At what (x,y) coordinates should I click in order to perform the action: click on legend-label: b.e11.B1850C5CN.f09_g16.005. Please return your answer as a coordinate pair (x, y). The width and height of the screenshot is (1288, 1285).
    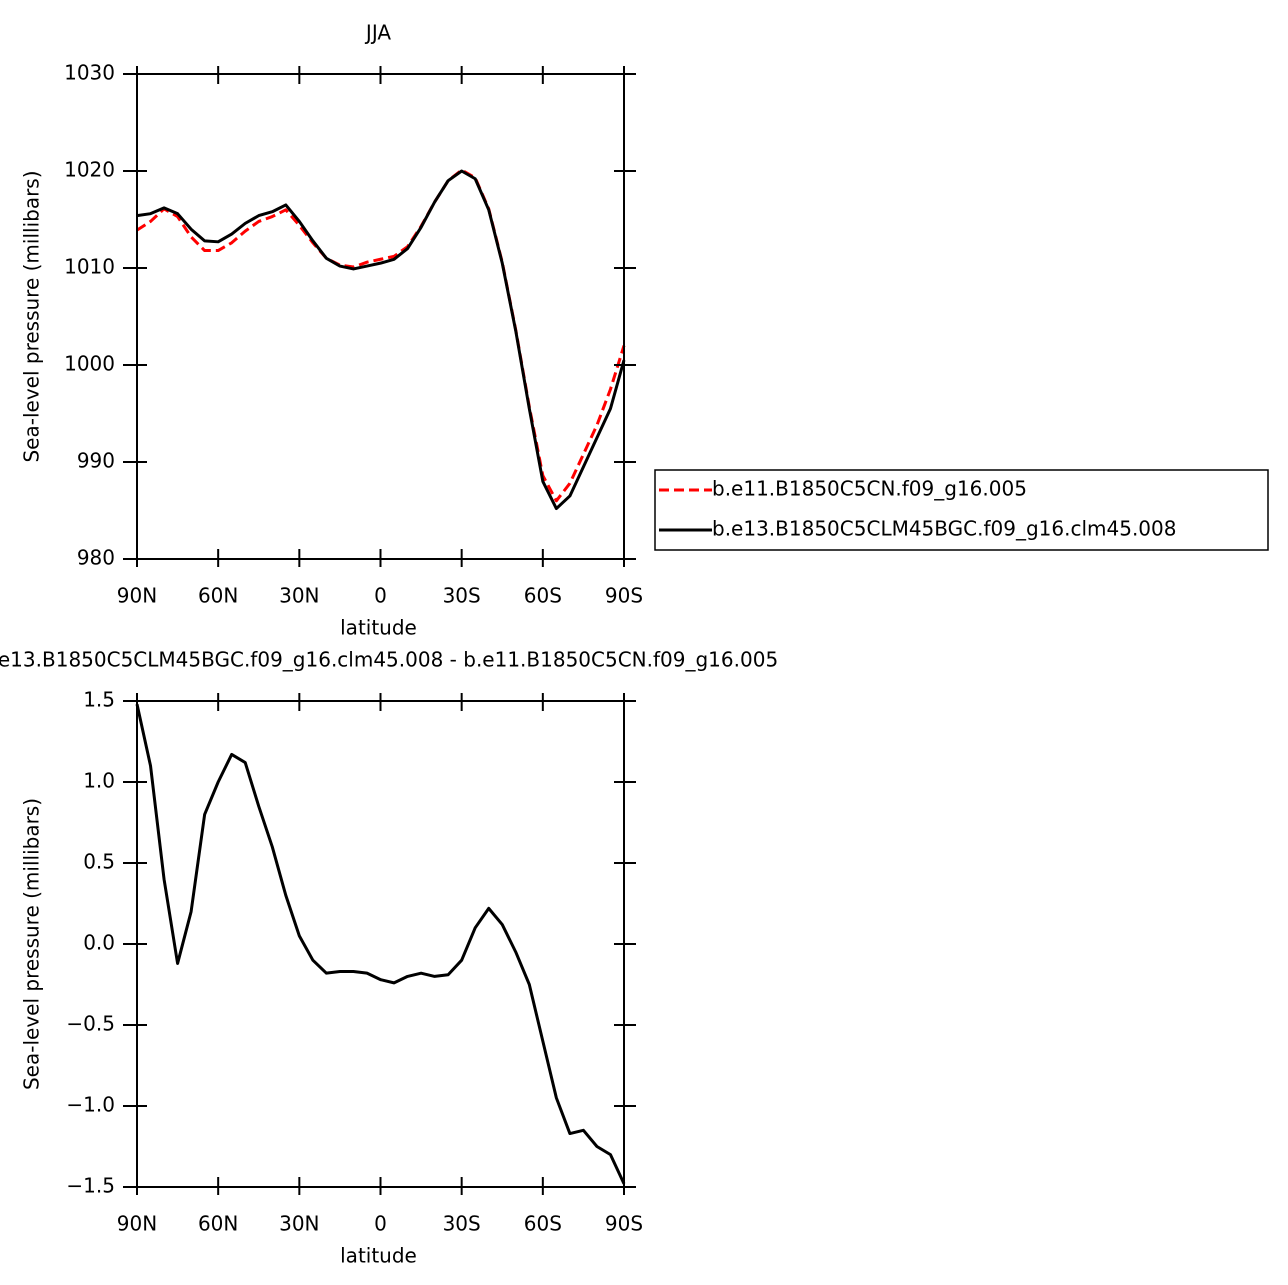
    Looking at the image, I should click on (869, 489).